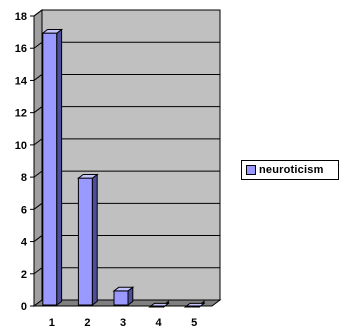 The width and height of the screenshot is (341, 336). I want to click on x-tick-label: 4, so click(159, 323).